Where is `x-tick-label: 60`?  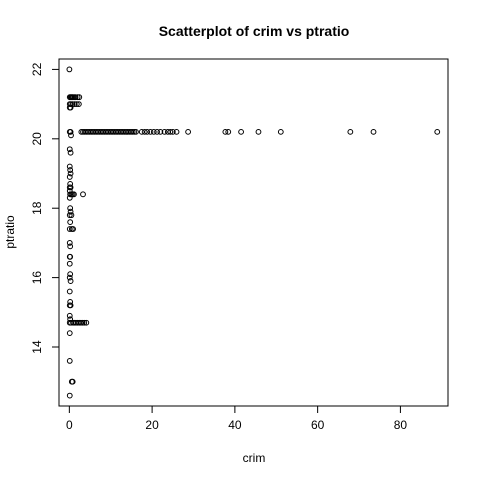 x-tick-label: 60 is located at coordinates (318, 425).